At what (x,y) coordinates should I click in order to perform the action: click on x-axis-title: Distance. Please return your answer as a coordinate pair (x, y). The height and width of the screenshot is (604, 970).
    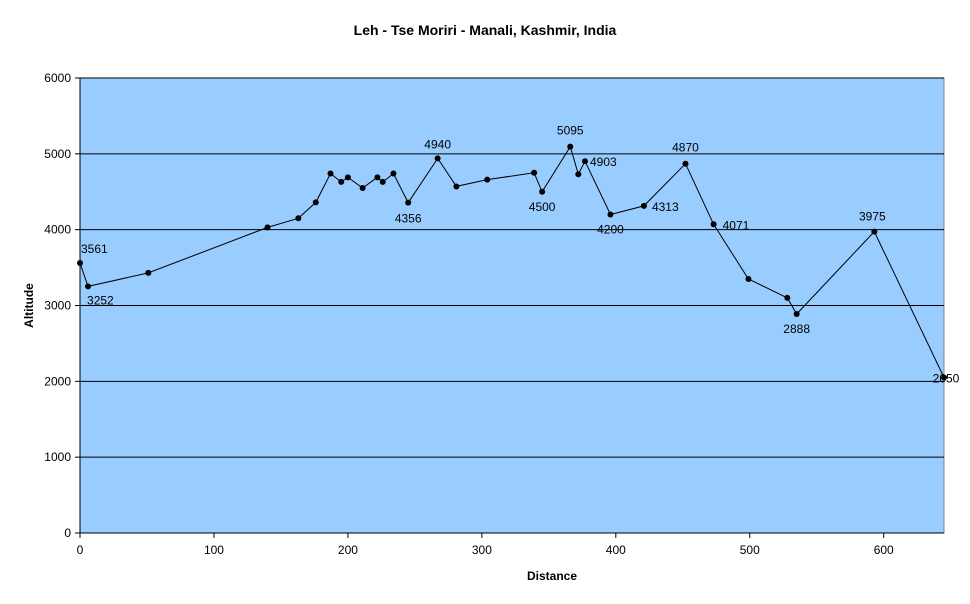
    Looking at the image, I should click on (552, 576).